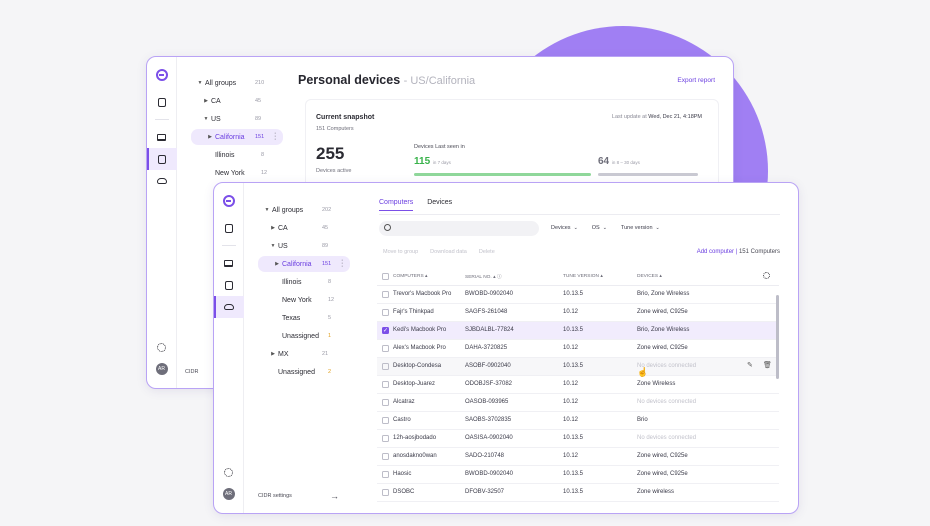 The height and width of the screenshot is (526, 930). I want to click on scrollbar, so click(777, 337).